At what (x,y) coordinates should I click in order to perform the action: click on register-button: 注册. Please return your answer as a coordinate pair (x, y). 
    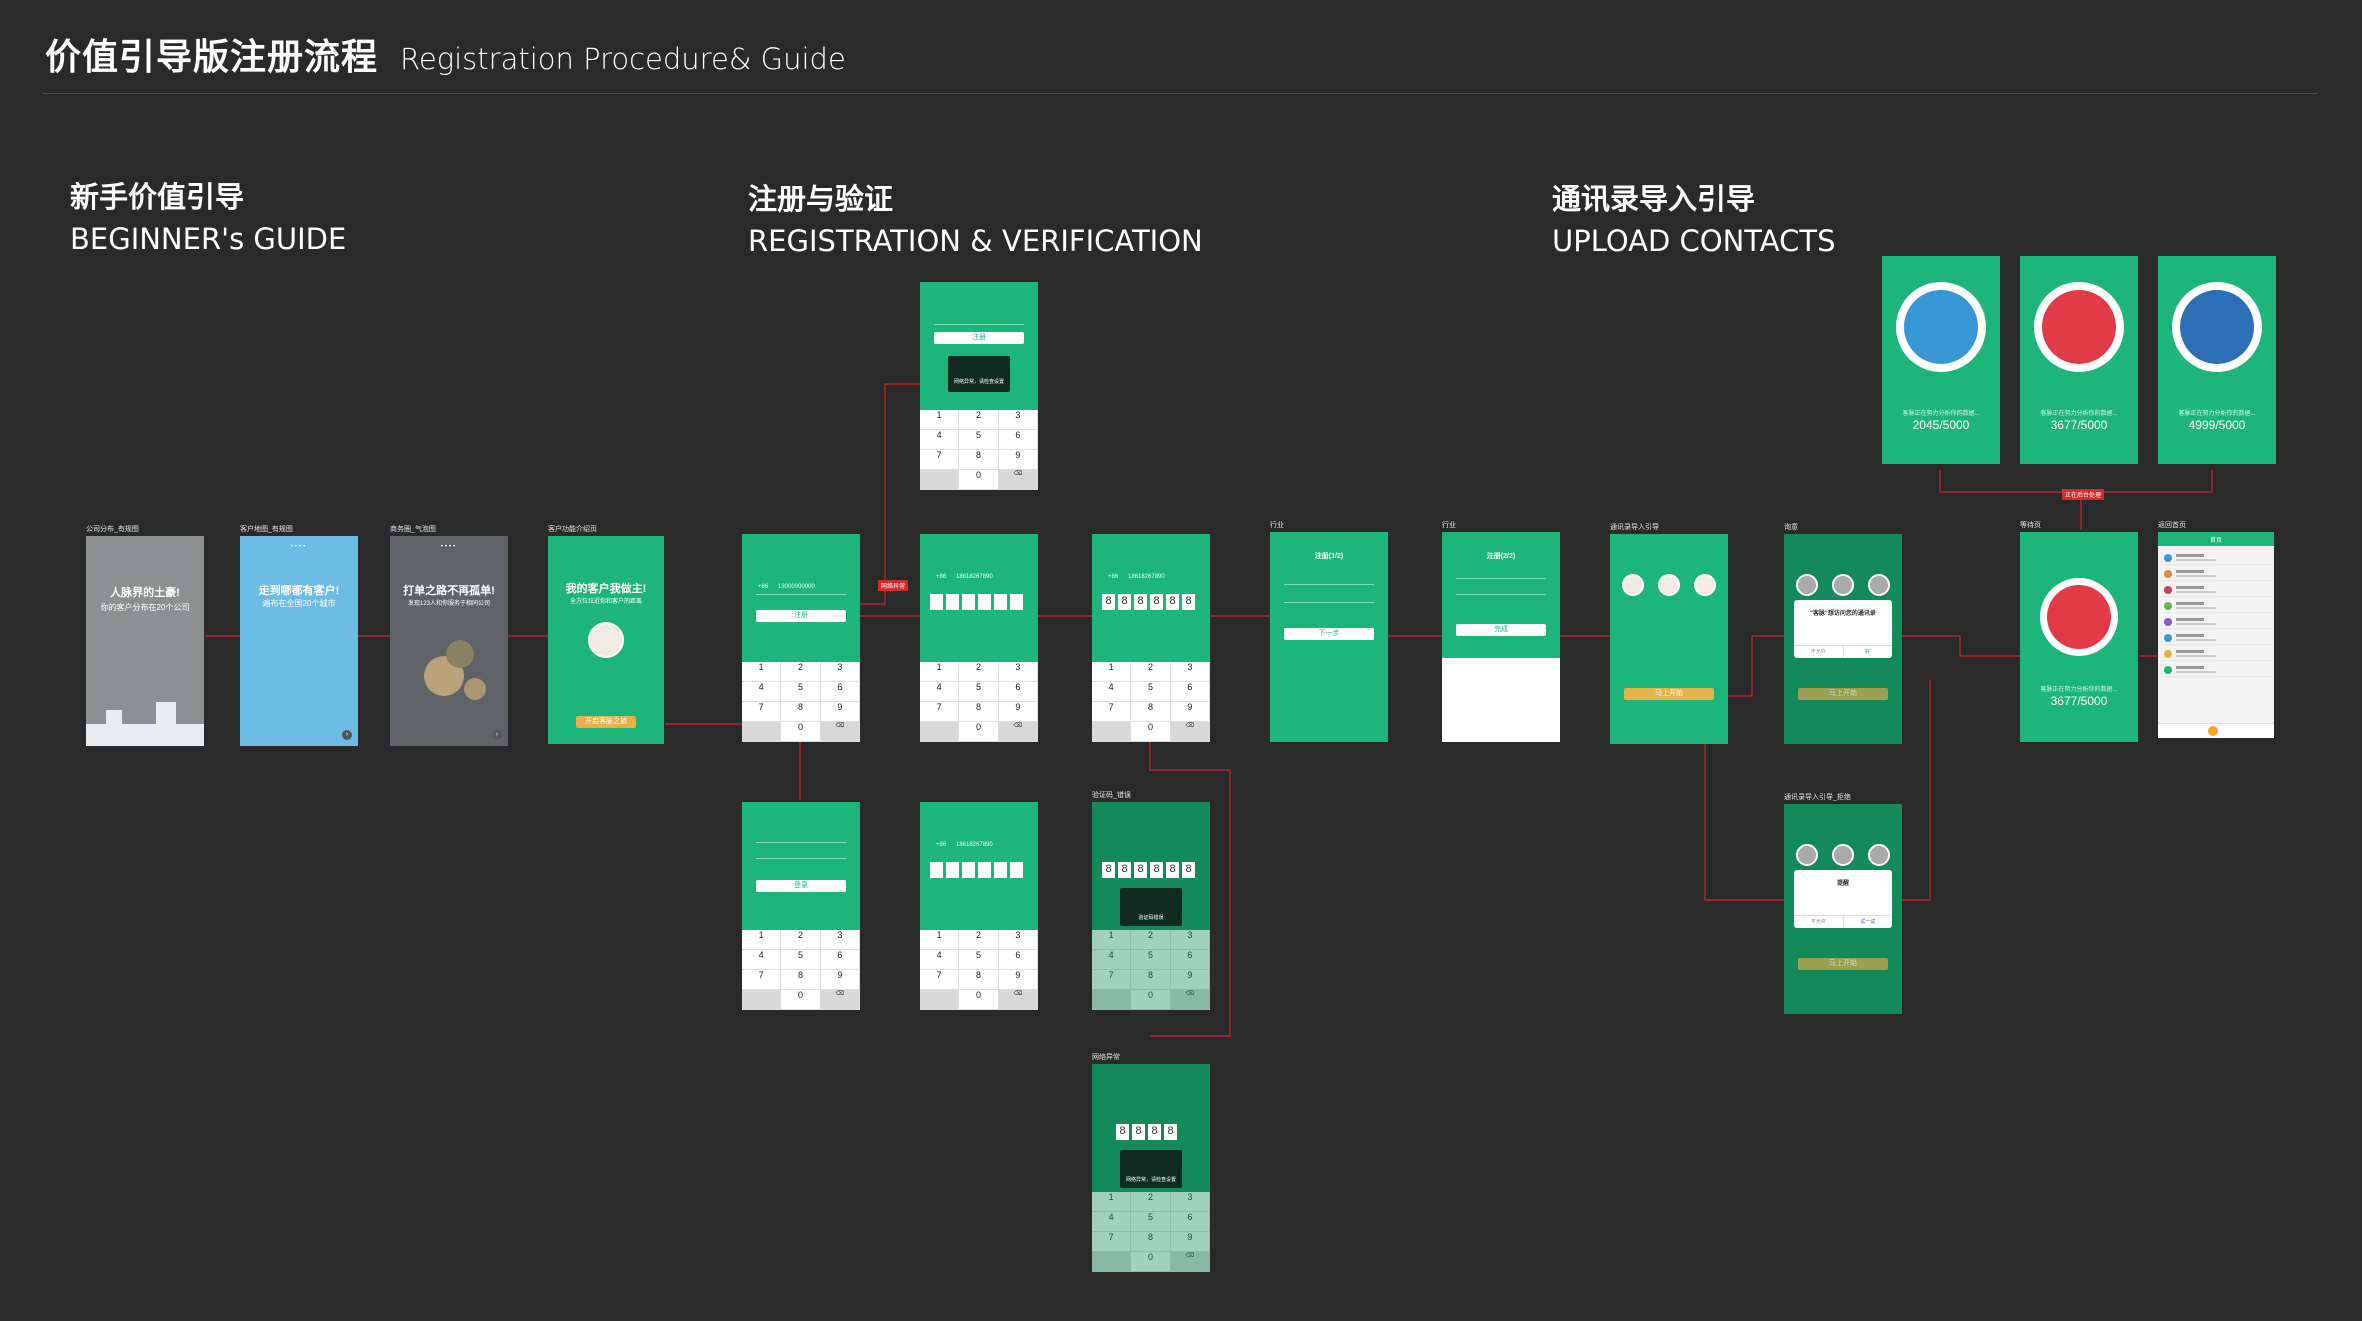
    Looking at the image, I should click on (801, 616).